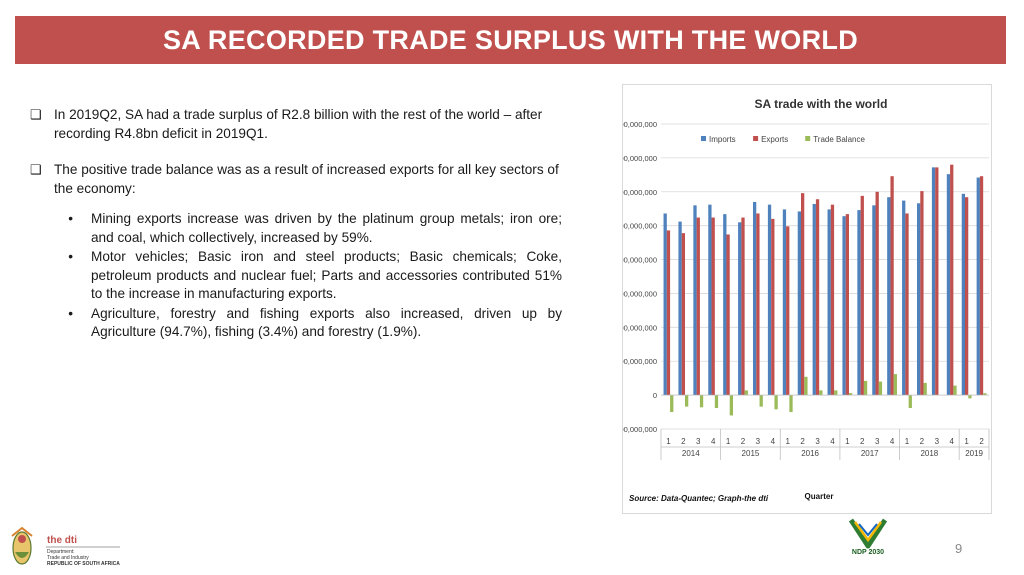 Image resolution: width=1024 pixels, height=575 pixels. What do you see at coordinates (699, 498) in the screenshot?
I see `chart-source: Source: Data-Quantec; Graph-the dti` at bounding box center [699, 498].